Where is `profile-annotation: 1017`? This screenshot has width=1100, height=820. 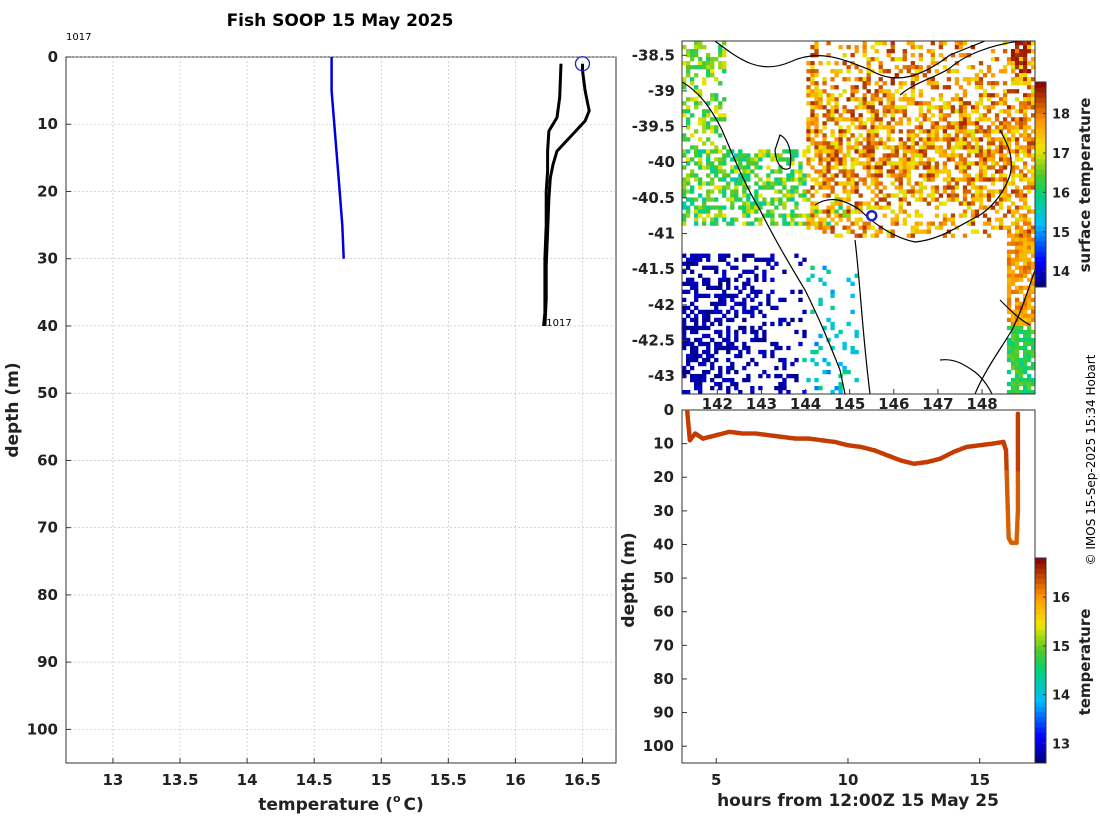 profile-annotation: 1017 is located at coordinates (558, 323).